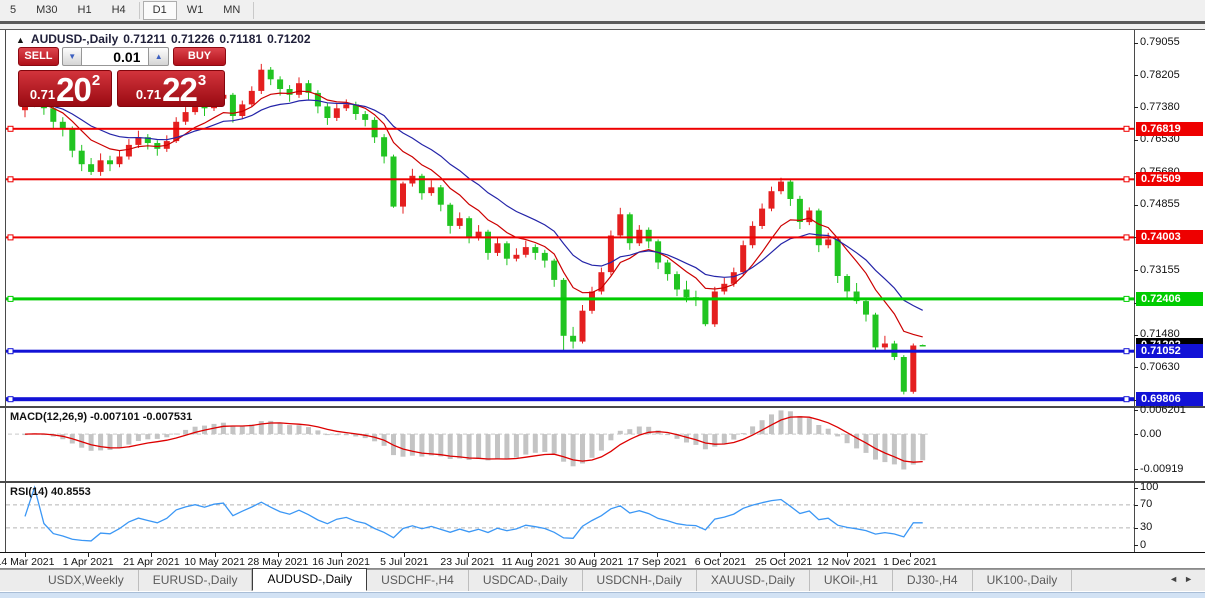 The height and width of the screenshot is (598, 1205). Describe the element at coordinates (404, 562) in the screenshot. I see `date-label-5-jul-2021: 5 Jul 2021` at that location.